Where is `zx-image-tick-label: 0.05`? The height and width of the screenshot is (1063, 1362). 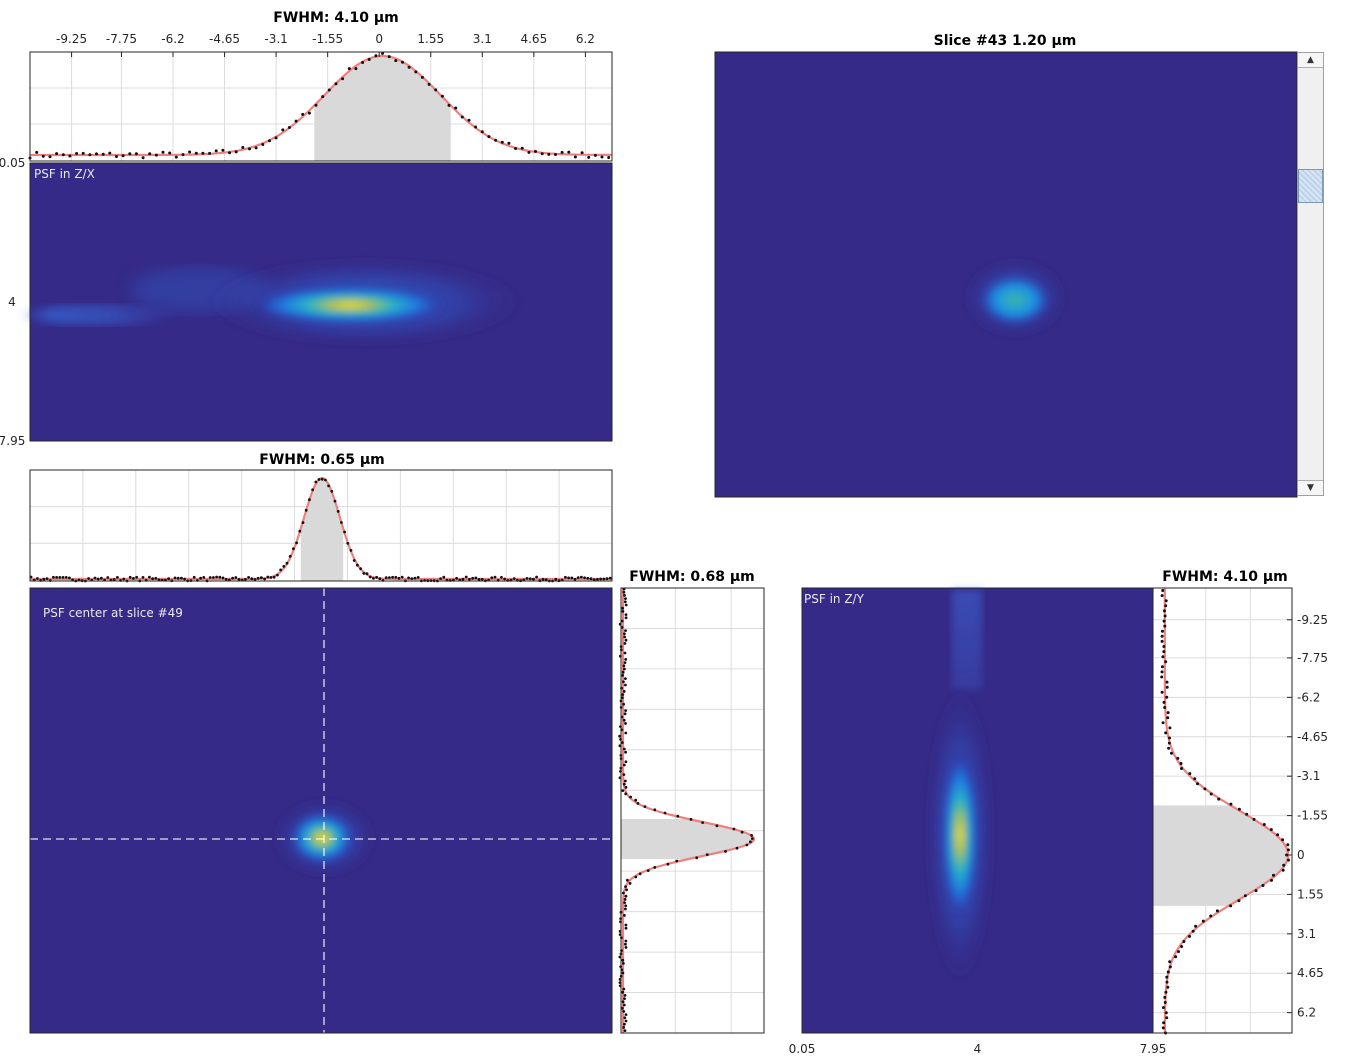 zx-image-tick-label: 0.05 is located at coordinates (12, 163).